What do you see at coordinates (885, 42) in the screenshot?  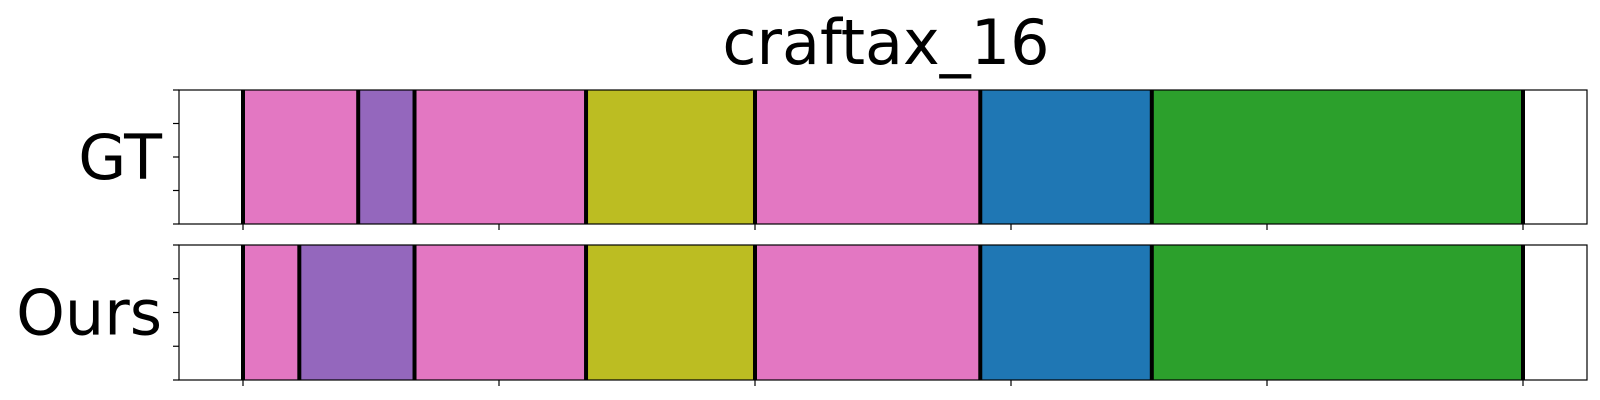 I see `chart-title: craftax_16` at bounding box center [885, 42].